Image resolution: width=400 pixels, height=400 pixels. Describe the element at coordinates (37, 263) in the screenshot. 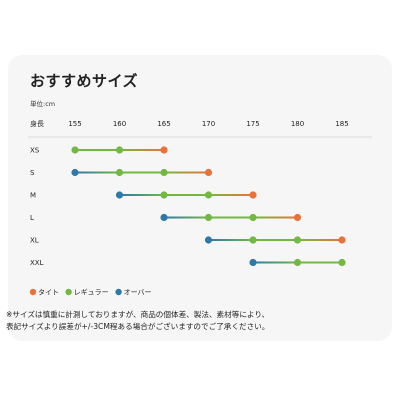

I see `row-label-xxl: XXL` at that location.